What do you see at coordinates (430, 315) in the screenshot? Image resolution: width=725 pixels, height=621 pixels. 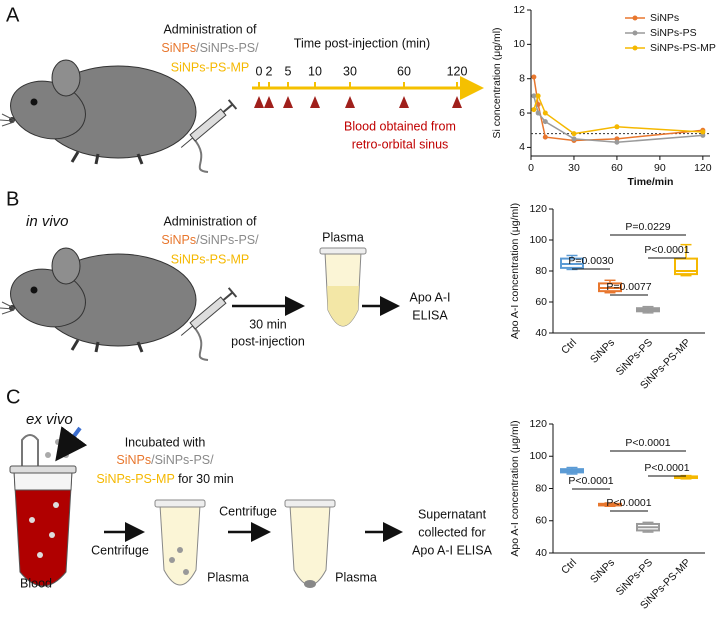 I see `assay-text: ELISA` at bounding box center [430, 315].